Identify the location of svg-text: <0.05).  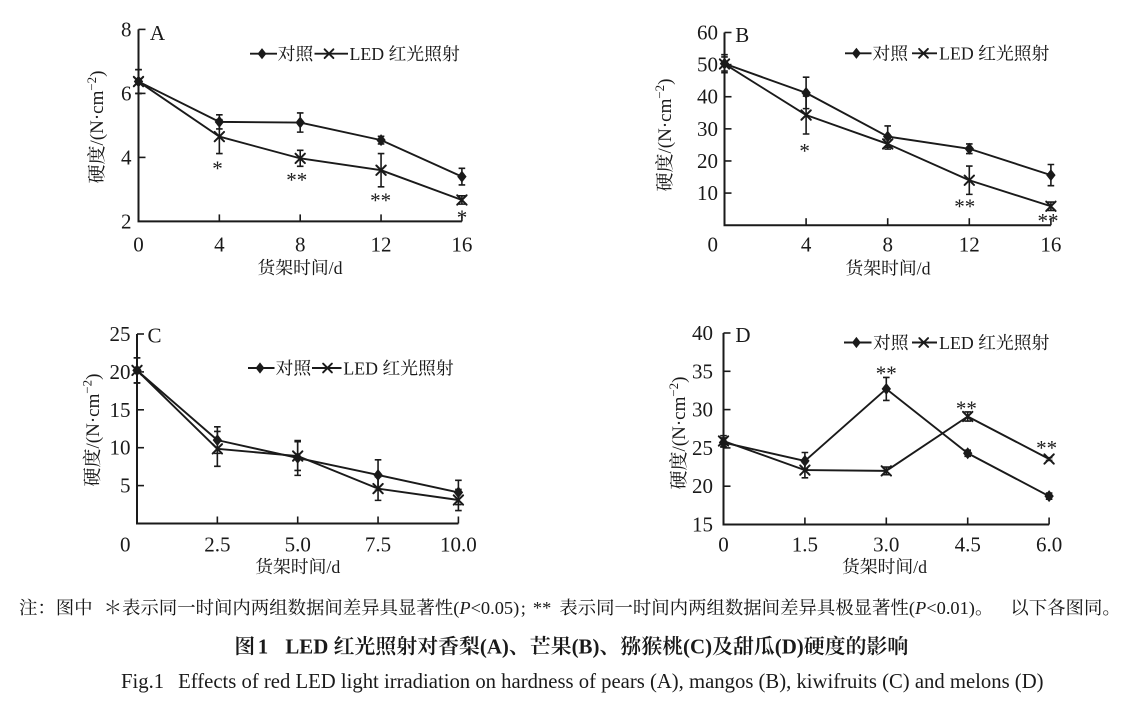
(495, 608).